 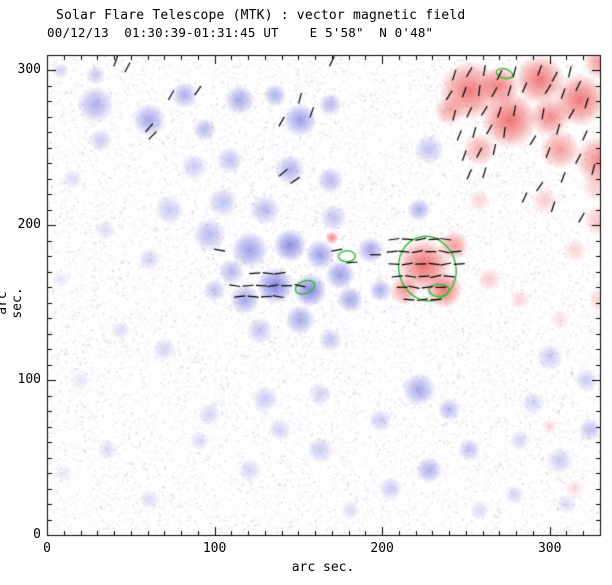 I want to click on y-tick-label: 0, so click(x=37, y=534).